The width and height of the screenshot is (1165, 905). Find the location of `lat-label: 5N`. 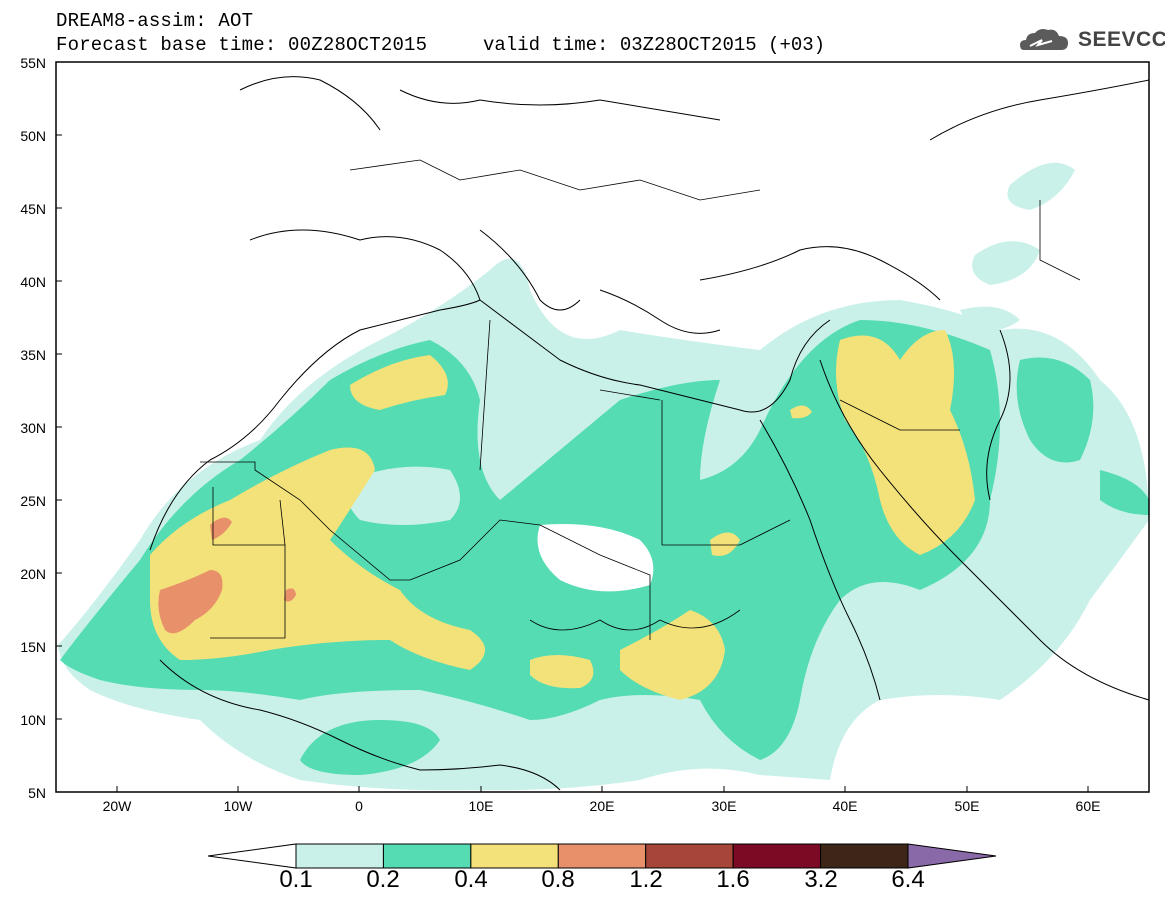

lat-label: 5N is located at coordinates (37, 793).